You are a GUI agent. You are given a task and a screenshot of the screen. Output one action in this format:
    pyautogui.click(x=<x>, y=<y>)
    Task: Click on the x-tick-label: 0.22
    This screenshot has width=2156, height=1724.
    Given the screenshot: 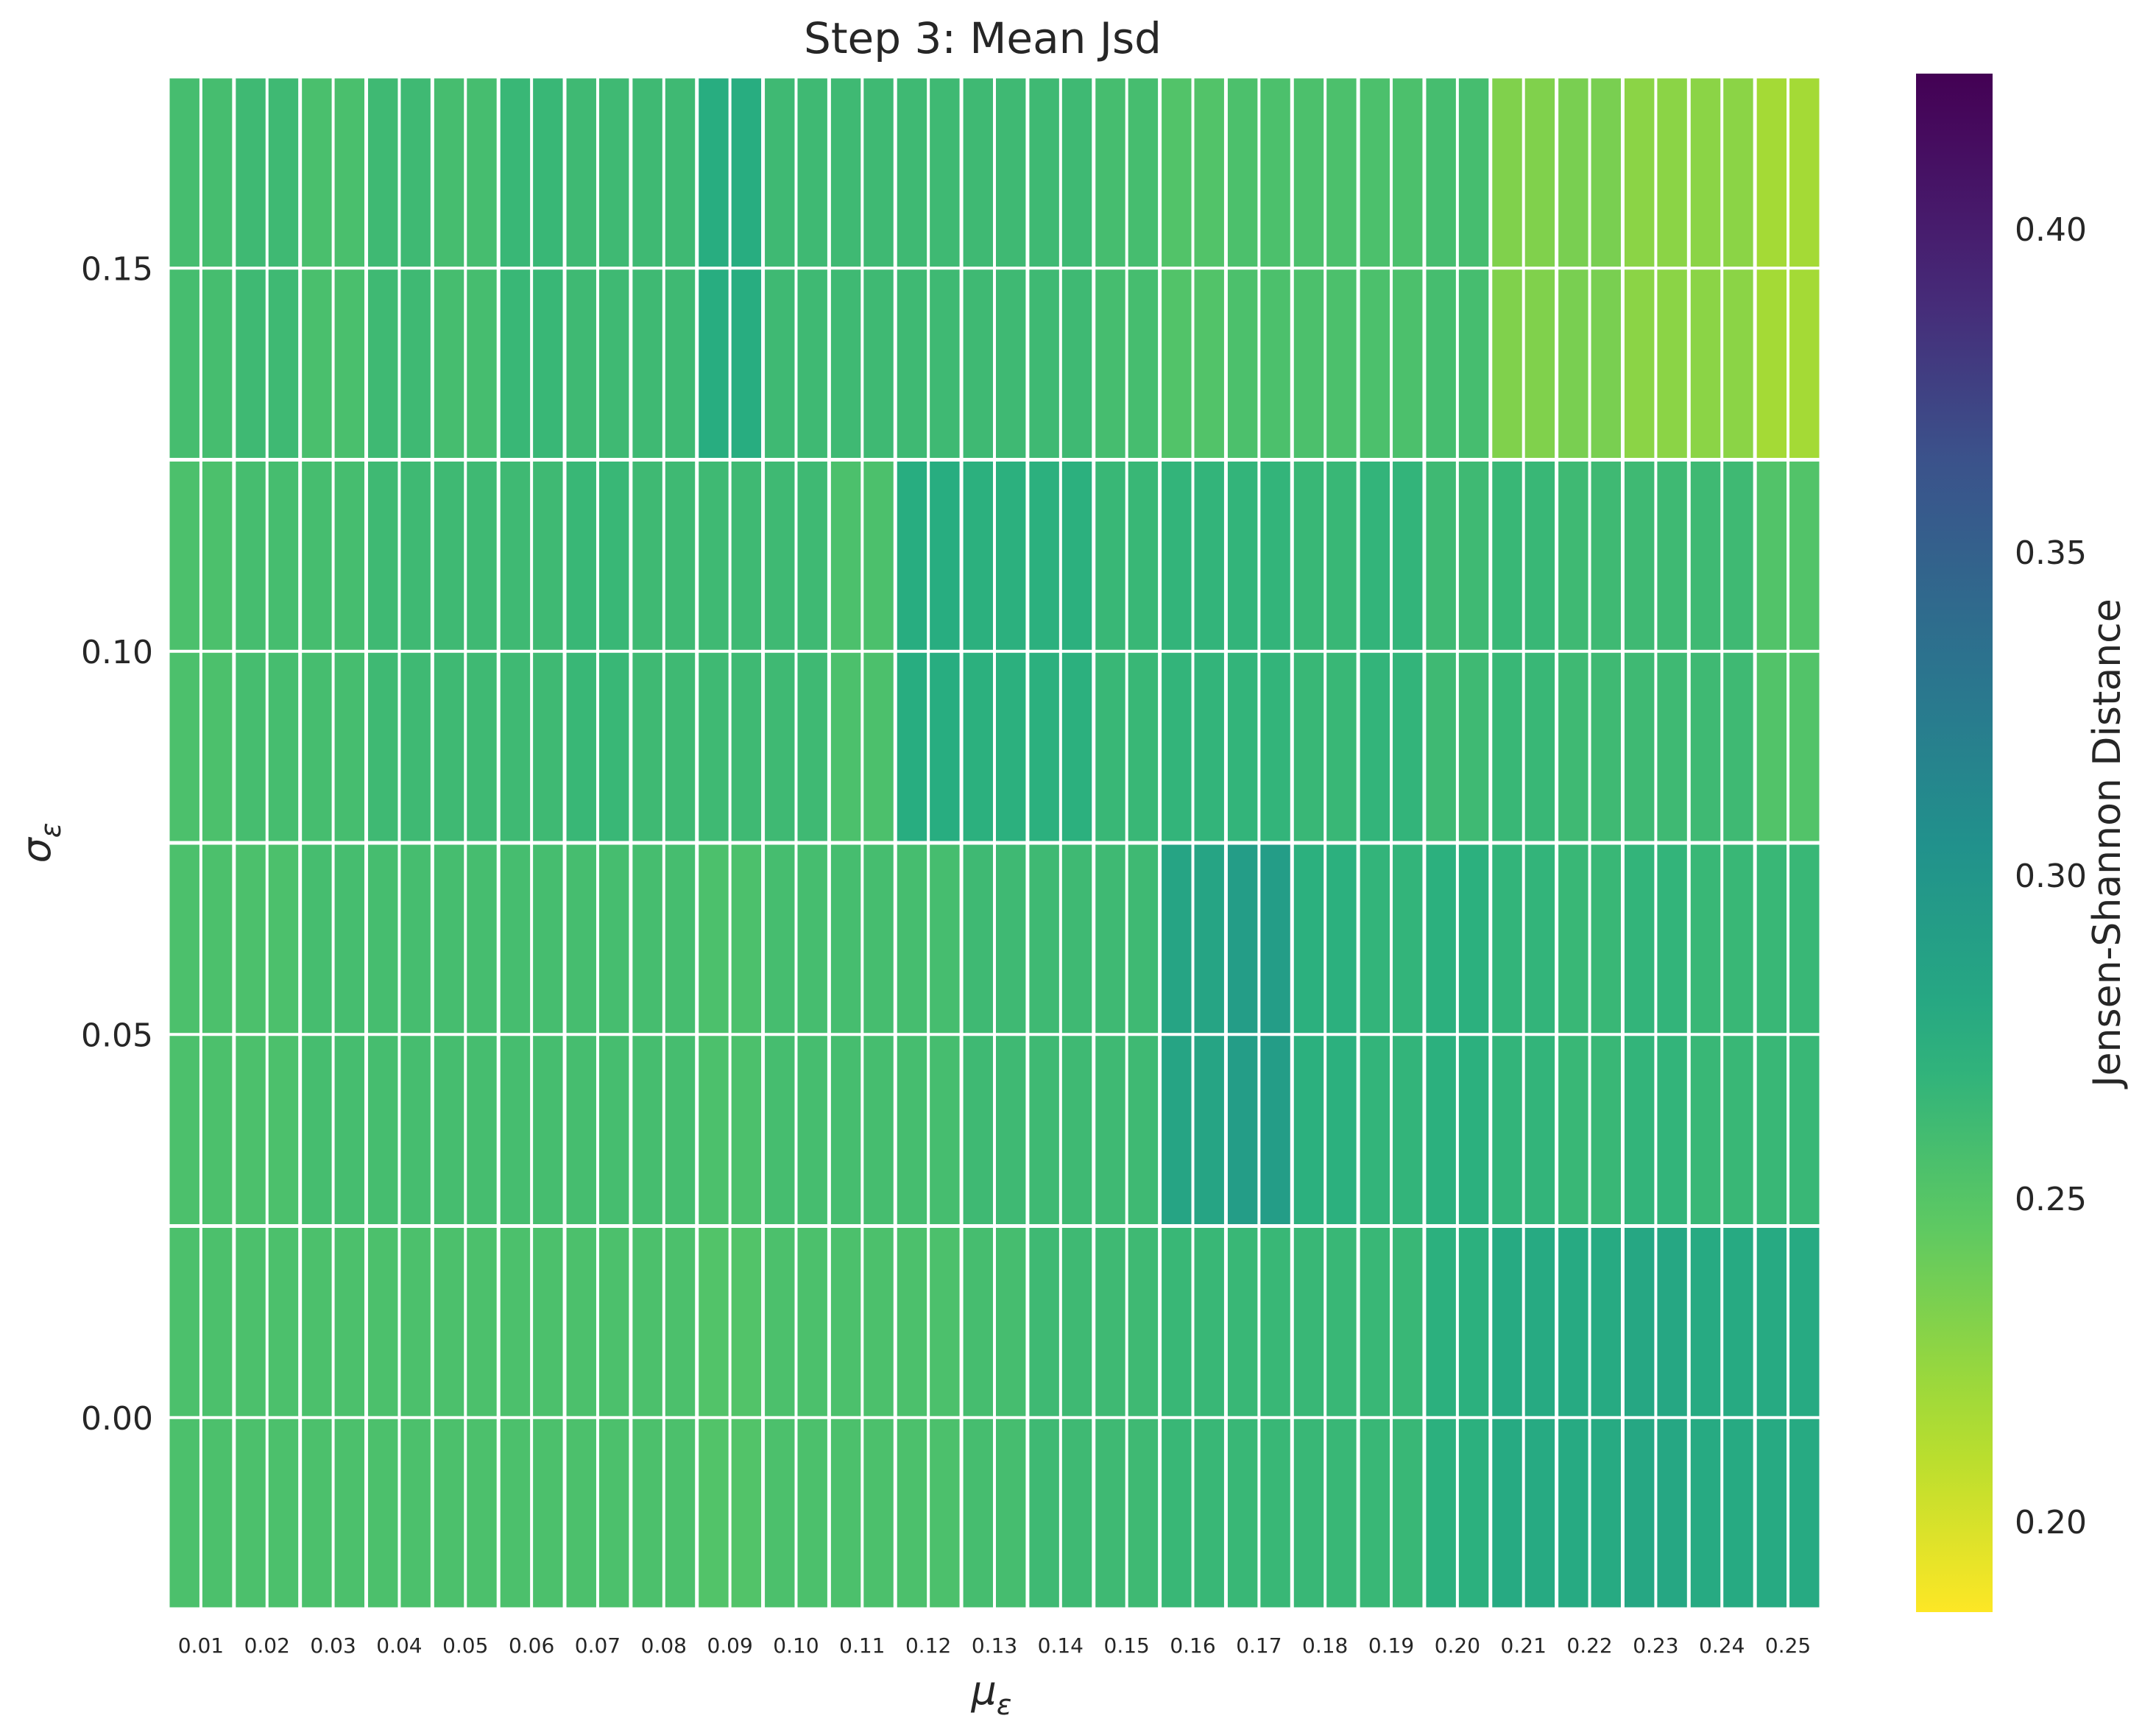 What is the action you would take?
    pyautogui.click(x=1589, y=1645)
    